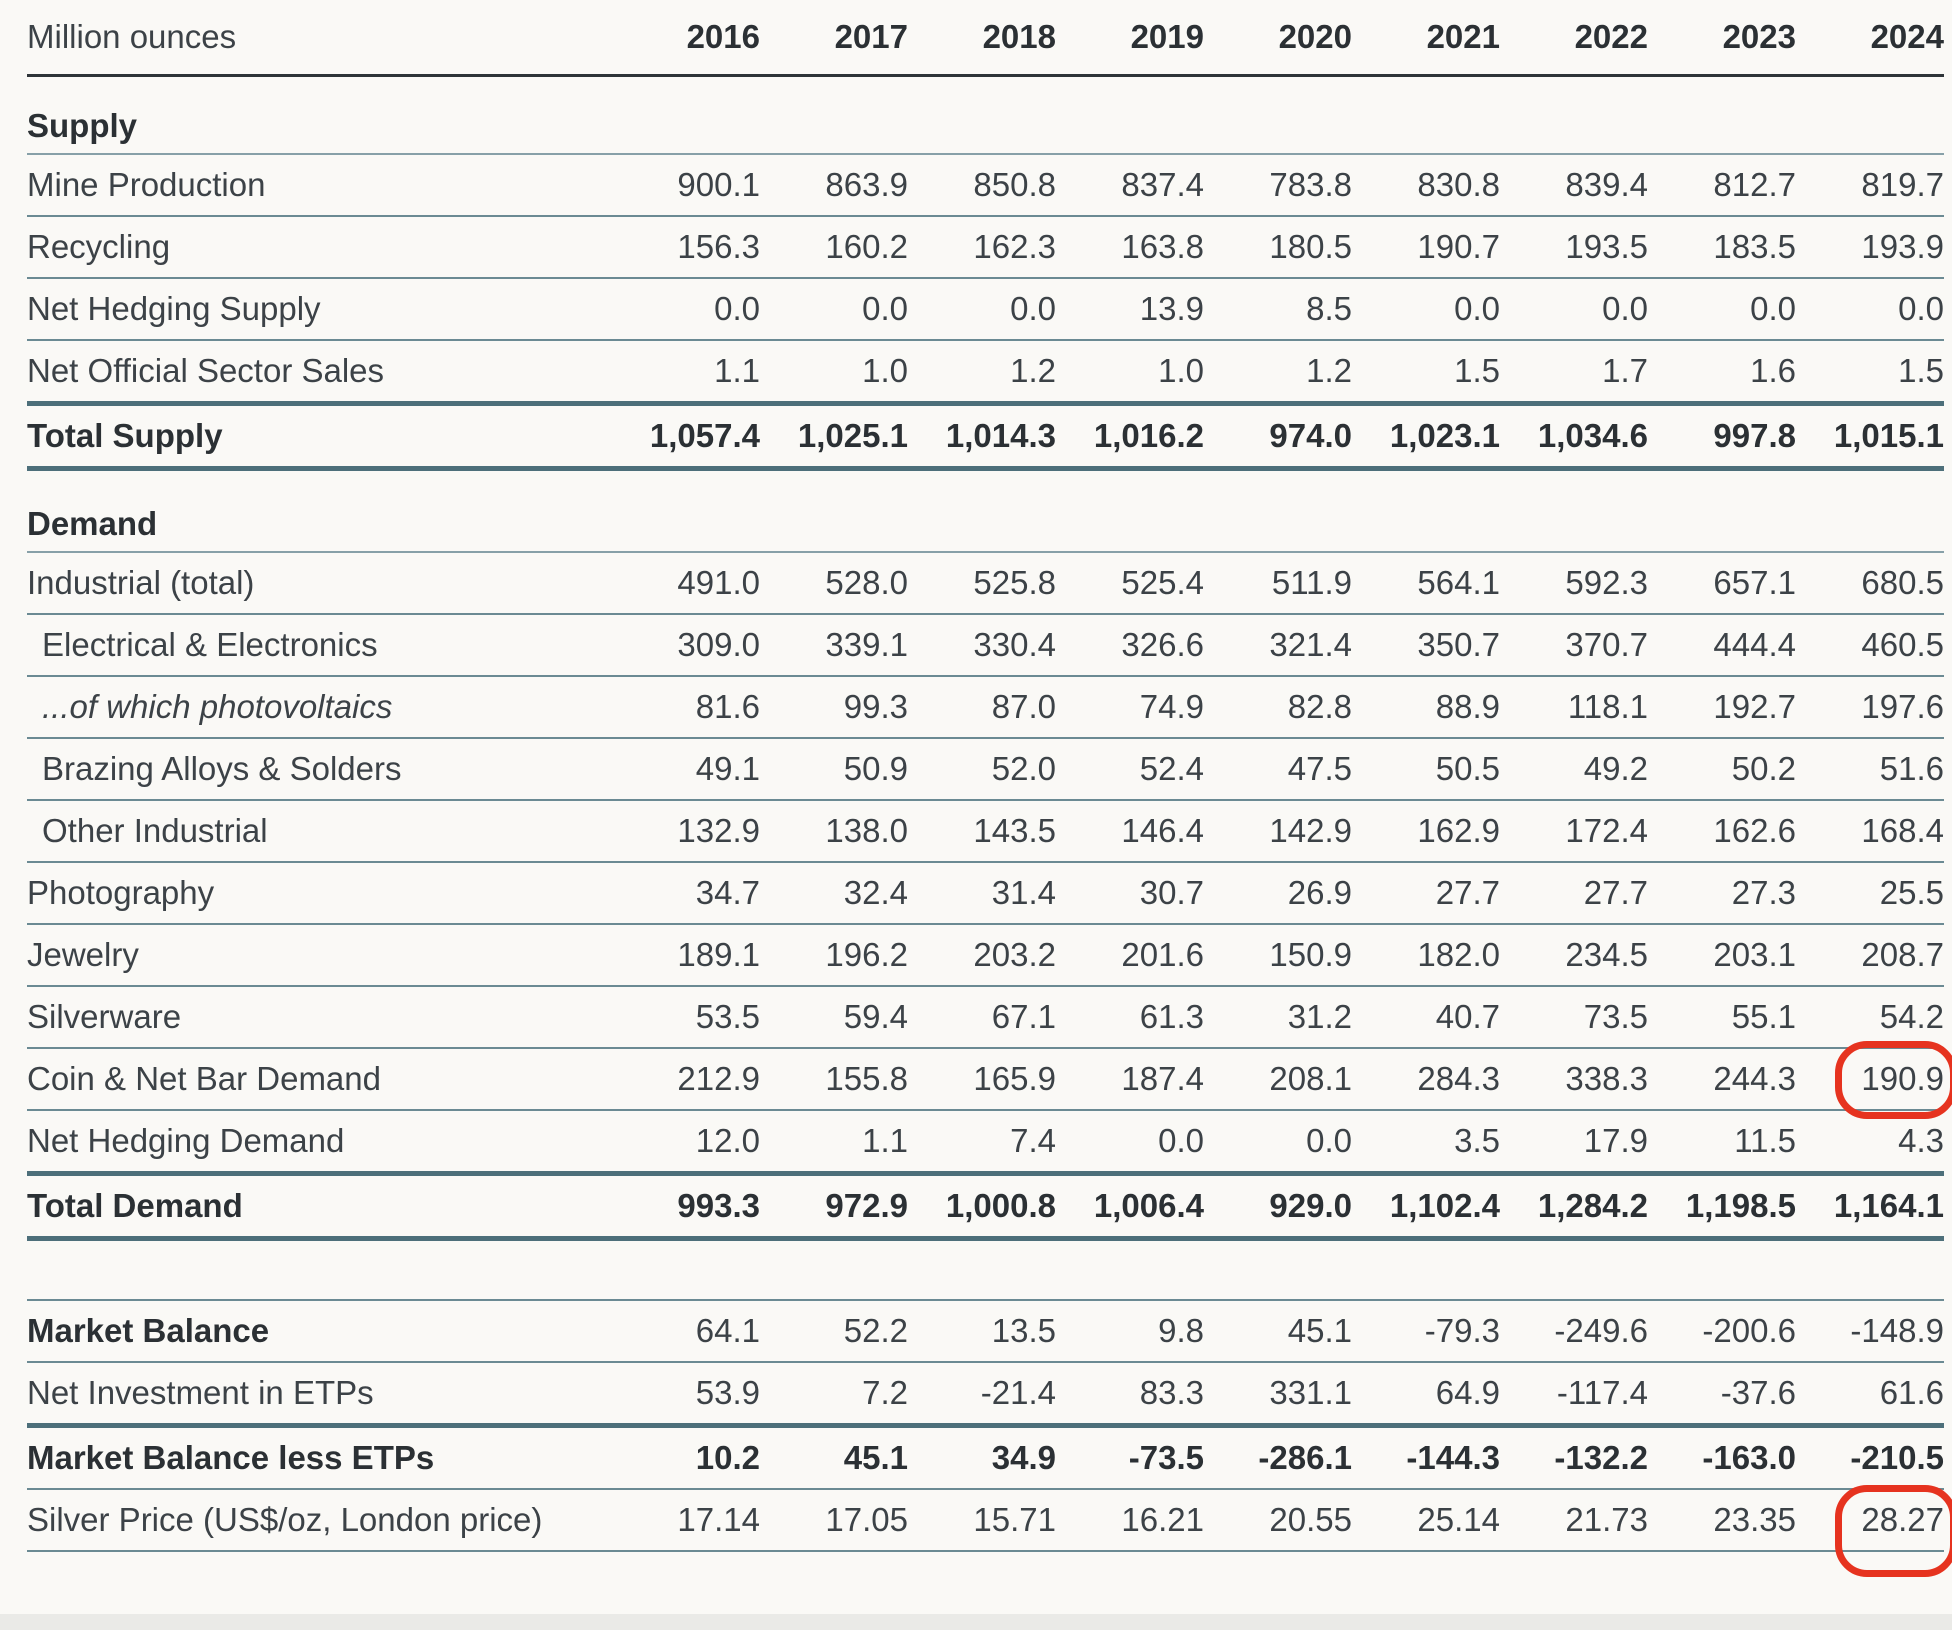 The width and height of the screenshot is (1952, 1630). Describe the element at coordinates (1467, 768) in the screenshot. I see `value-cell: 50.5` at that location.